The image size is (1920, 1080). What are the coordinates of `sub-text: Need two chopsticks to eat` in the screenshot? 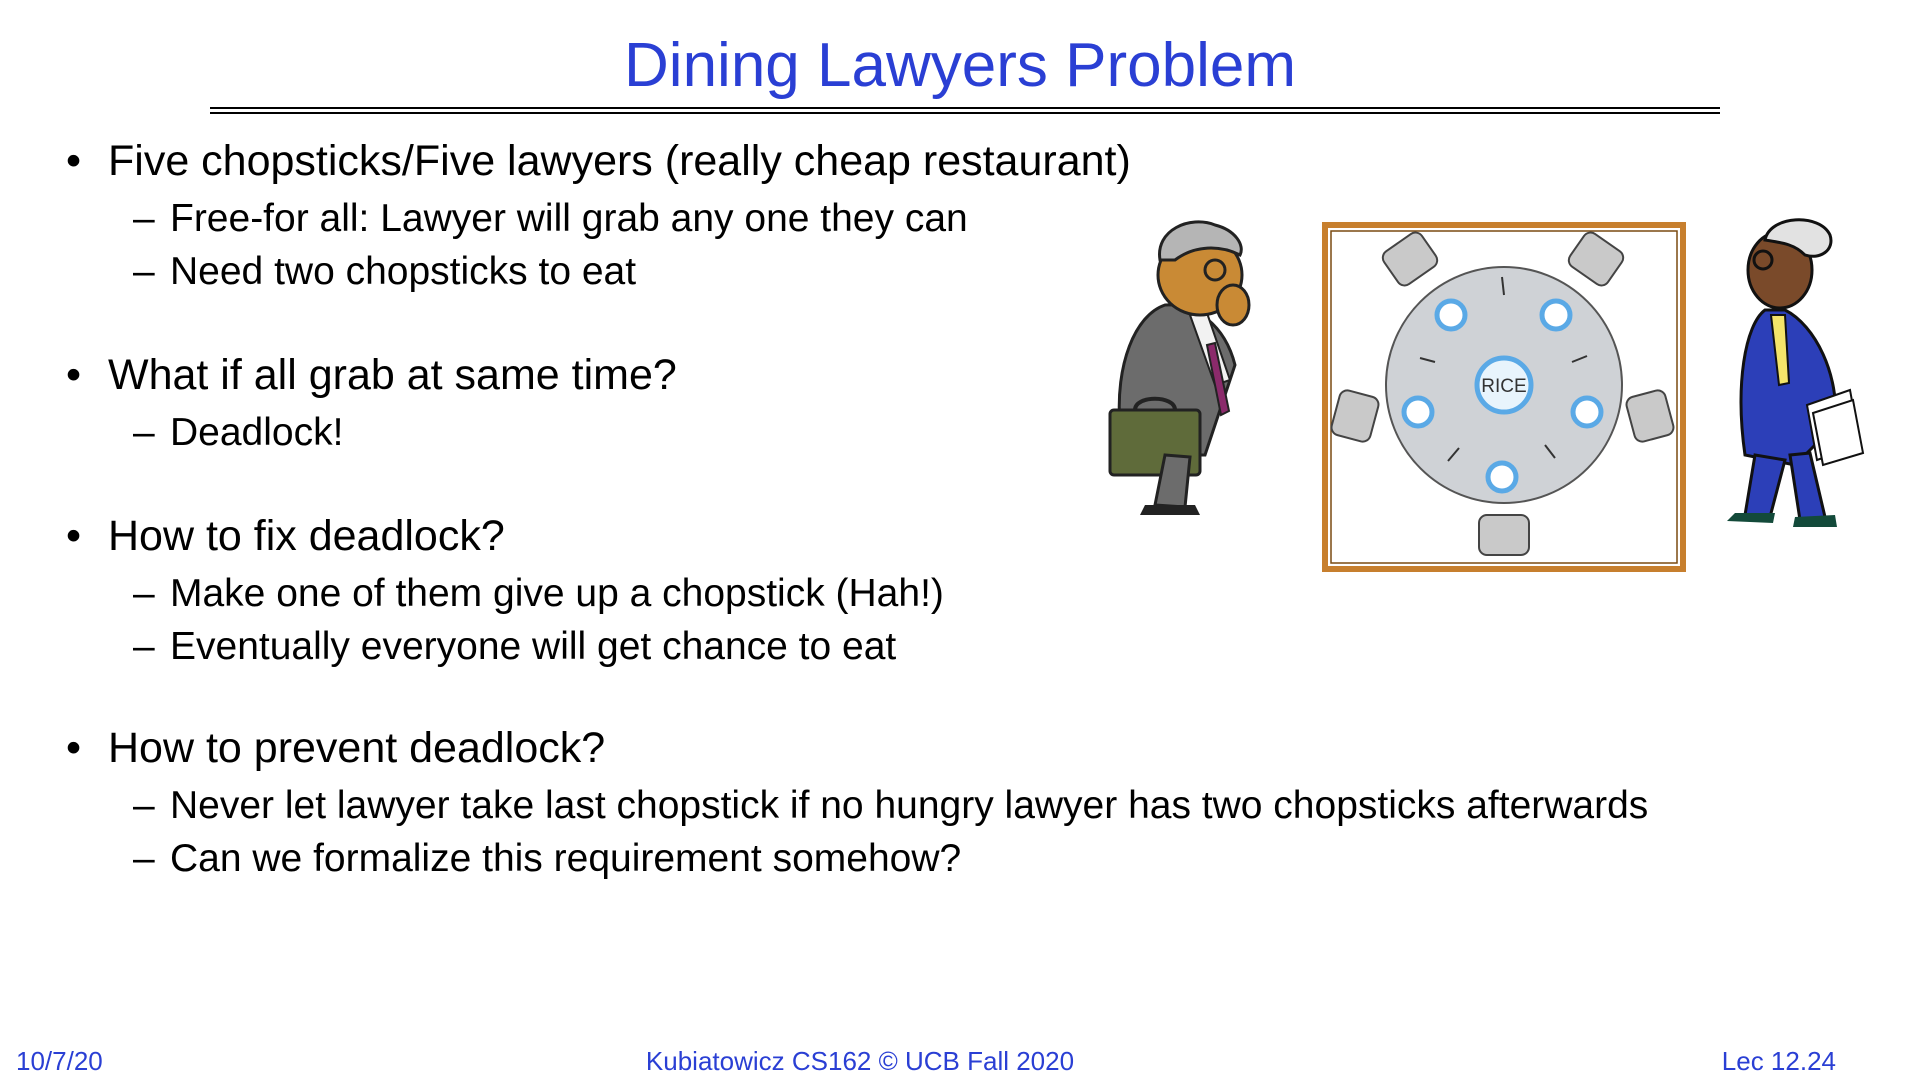 It's located at (403, 271).